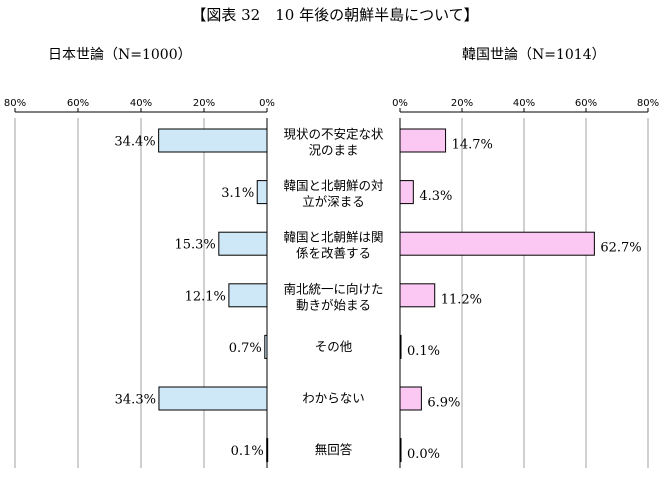 The image size is (670, 499). Describe the element at coordinates (204, 103) in the screenshot. I see `left-tick-label: 20%` at that location.